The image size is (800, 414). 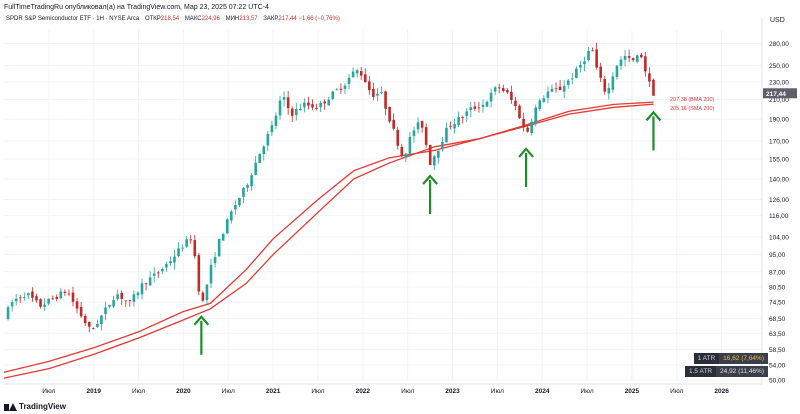 I want to click on y-tick-label: 230,00, so click(x=779, y=82).